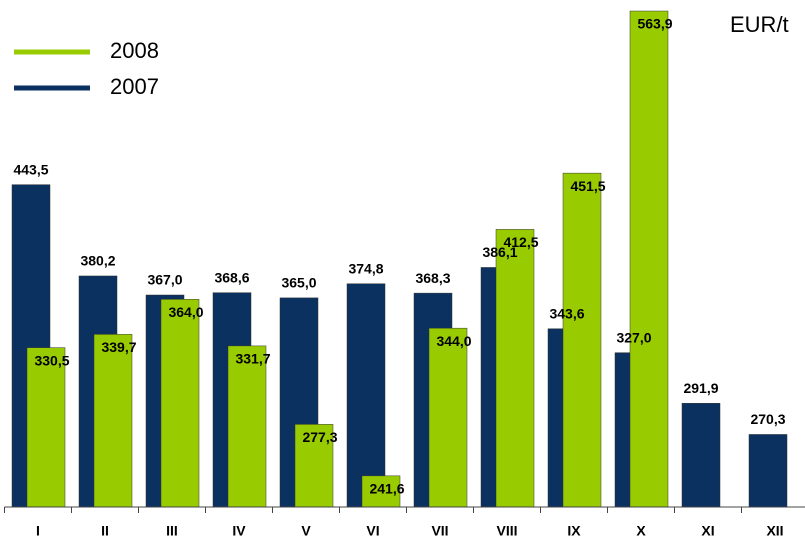  What do you see at coordinates (439, 531) in the screenshot?
I see `x-tick-label: VII` at bounding box center [439, 531].